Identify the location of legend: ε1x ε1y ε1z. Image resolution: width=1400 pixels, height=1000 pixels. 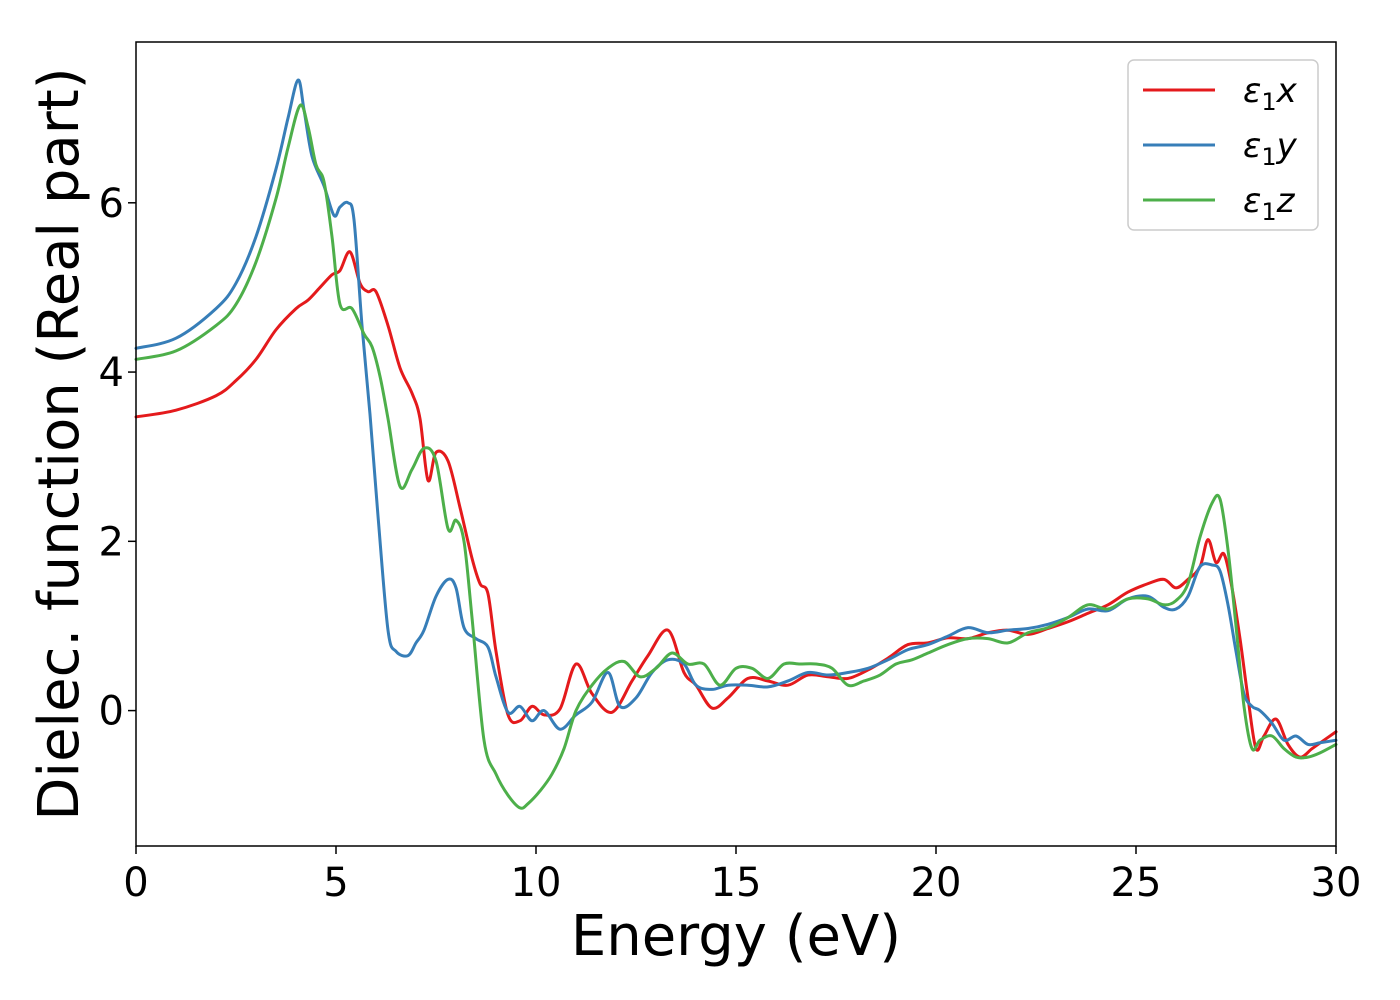
(1223, 145).